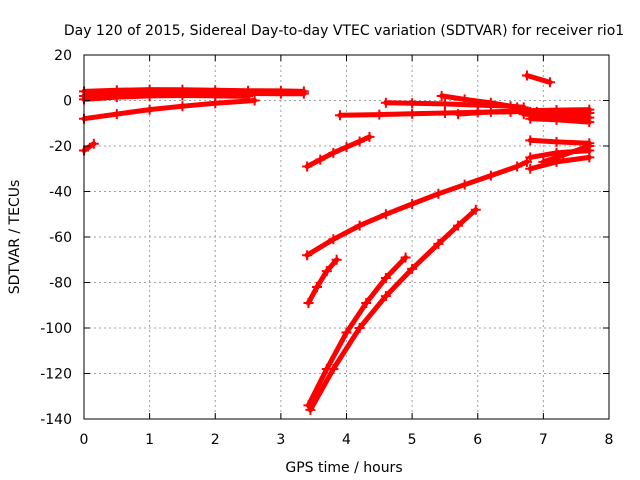  What do you see at coordinates (346, 440) in the screenshot?
I see `x-tick-label: 4` at bounding box center [346, 440].